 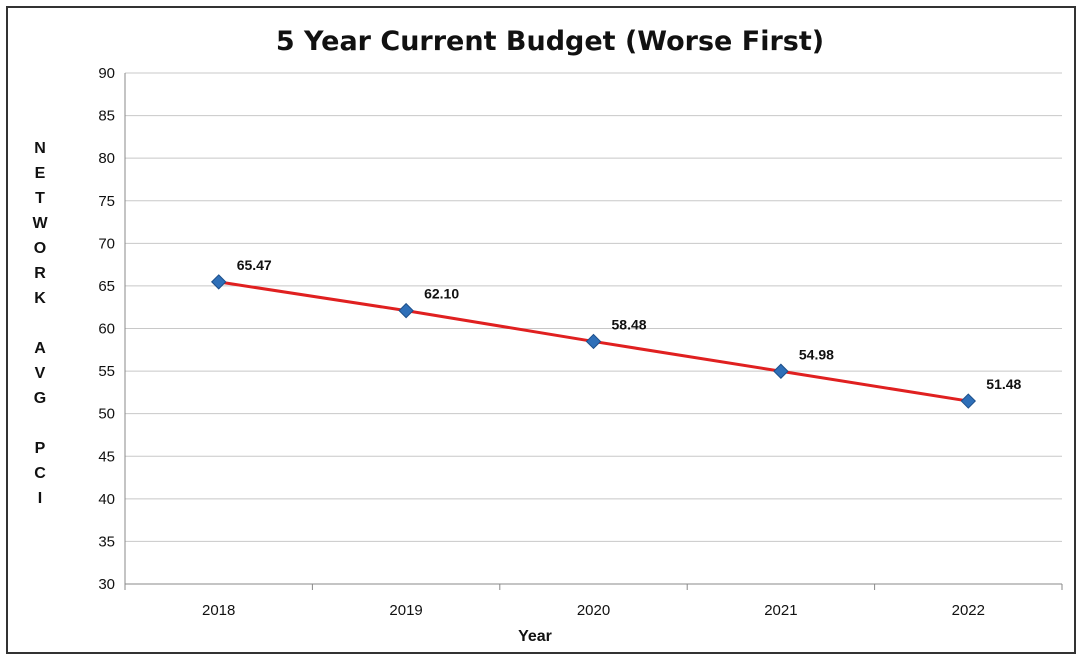 I want to click on y-tick-label-50: 50, so click(x=106, y=414).